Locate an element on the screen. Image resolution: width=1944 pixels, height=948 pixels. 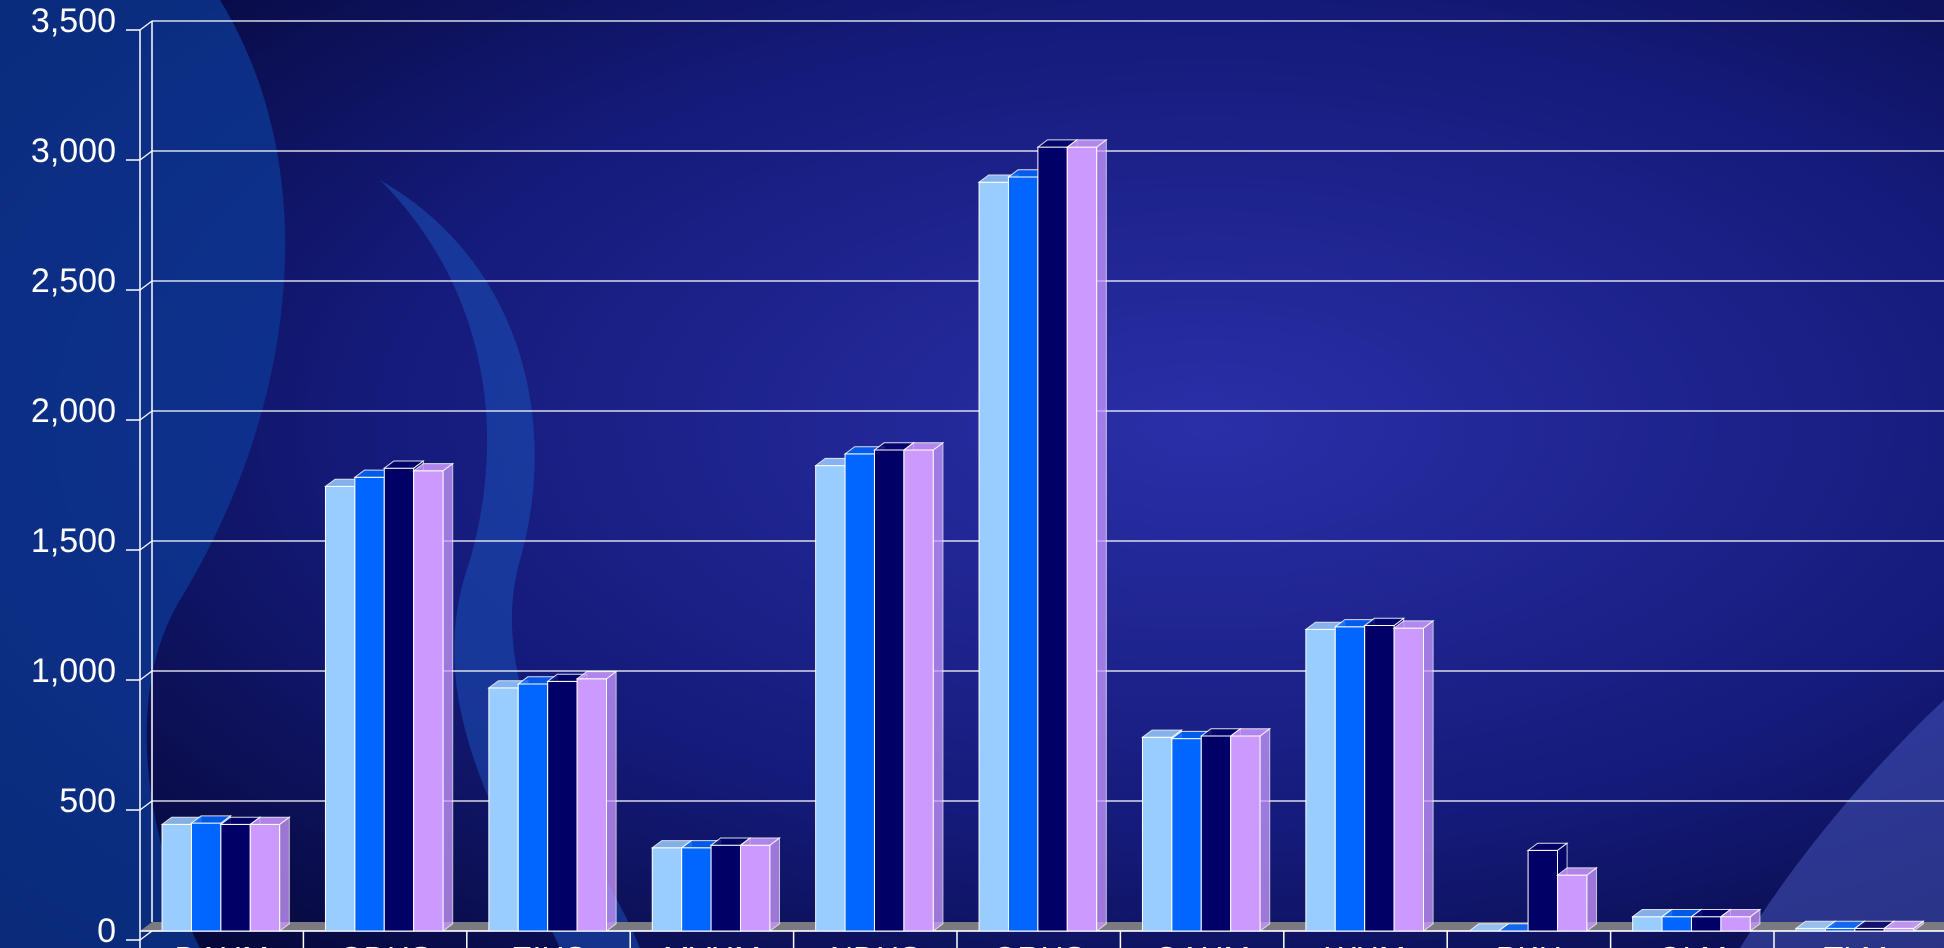
x-tick-label: TLM is located at coordinates (1856, 944).